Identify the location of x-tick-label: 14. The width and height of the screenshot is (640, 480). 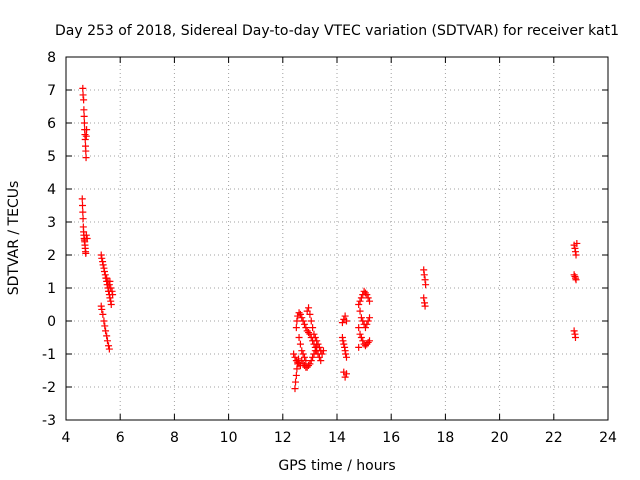
(337, 438).